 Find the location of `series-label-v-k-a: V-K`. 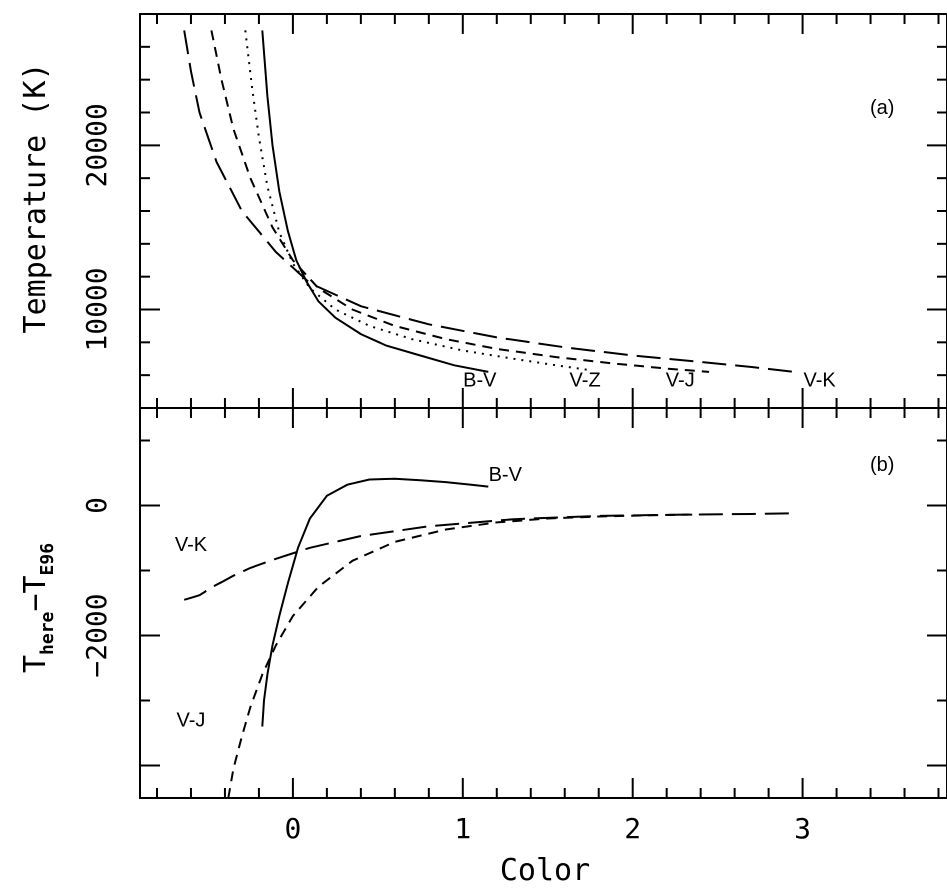

series-label-v-k-a: V-K is located at coordinates (819, 381).